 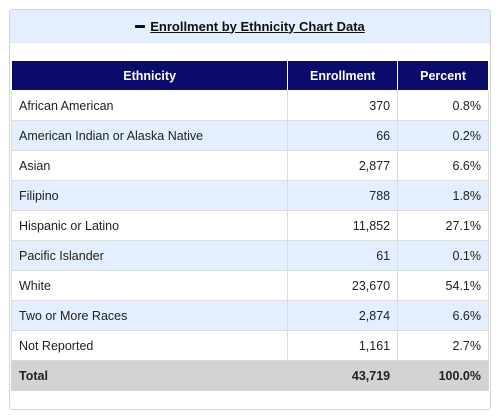 What do you see at coordinates (343, 165) in the screenshot?
I see `enrollment-cell: 2,877` at bounding box center [343, 165].